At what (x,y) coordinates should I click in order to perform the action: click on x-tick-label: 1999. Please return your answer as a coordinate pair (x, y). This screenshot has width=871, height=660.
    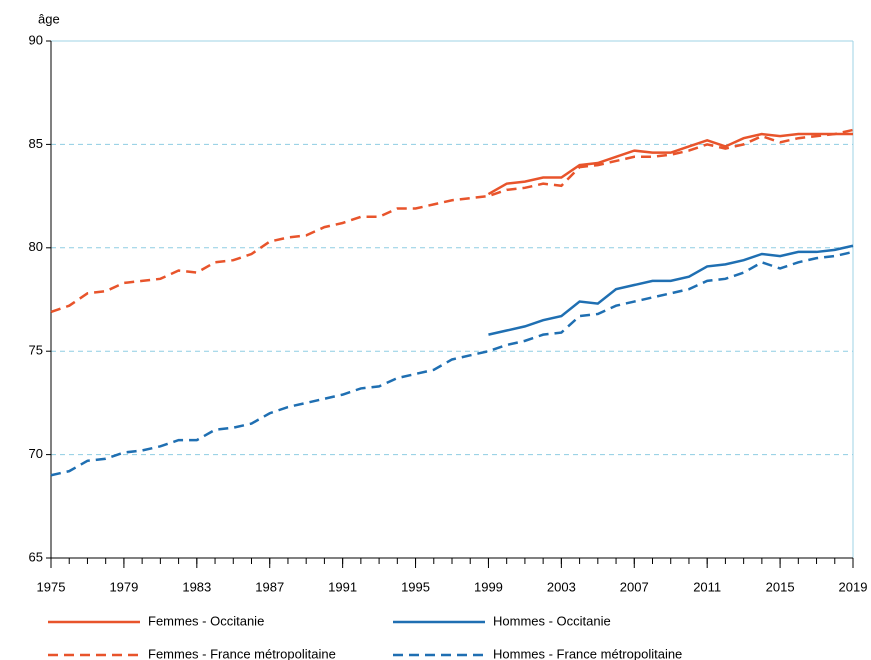
    Looking at the image, I should click on (488, 586).